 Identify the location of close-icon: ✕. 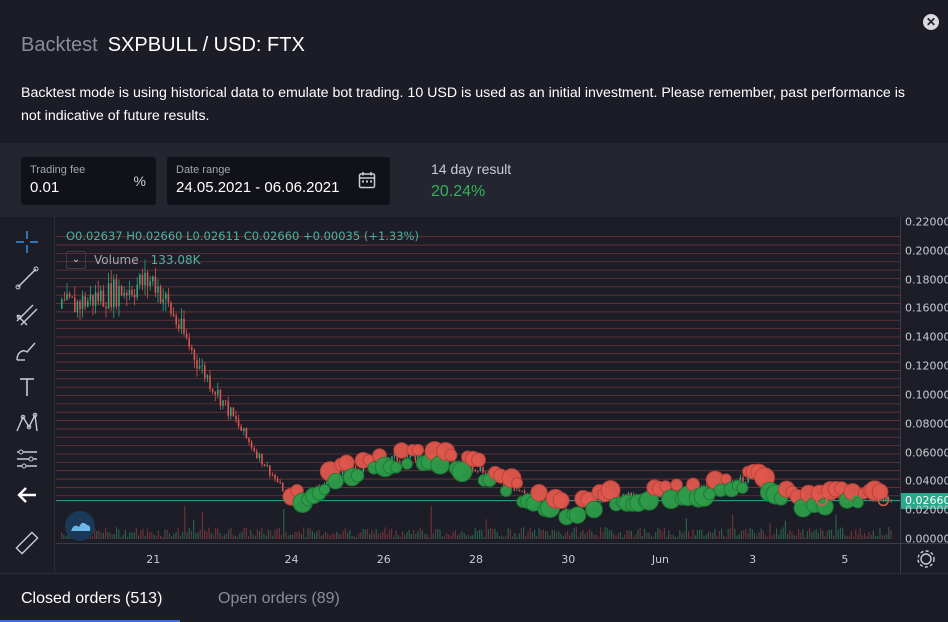
(931, 22).